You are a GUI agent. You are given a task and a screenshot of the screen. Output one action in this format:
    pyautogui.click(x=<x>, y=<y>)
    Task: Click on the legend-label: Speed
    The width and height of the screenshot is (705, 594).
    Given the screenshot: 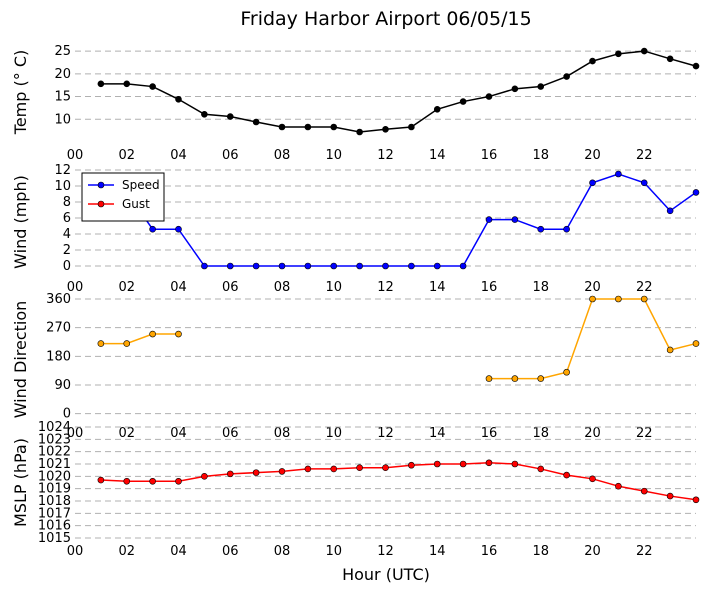 What is the action you would take?
    pyautogui.click(x=141, y=185)
    